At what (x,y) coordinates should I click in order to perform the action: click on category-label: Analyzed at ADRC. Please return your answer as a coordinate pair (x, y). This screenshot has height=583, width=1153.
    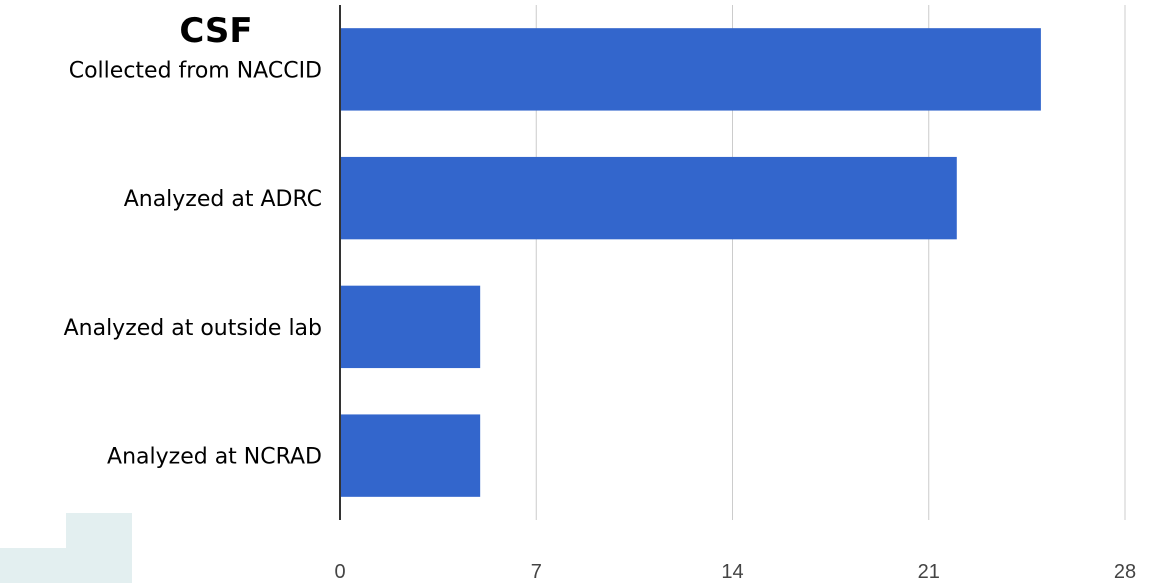
    Looking at the image, I should click on (223, 199).